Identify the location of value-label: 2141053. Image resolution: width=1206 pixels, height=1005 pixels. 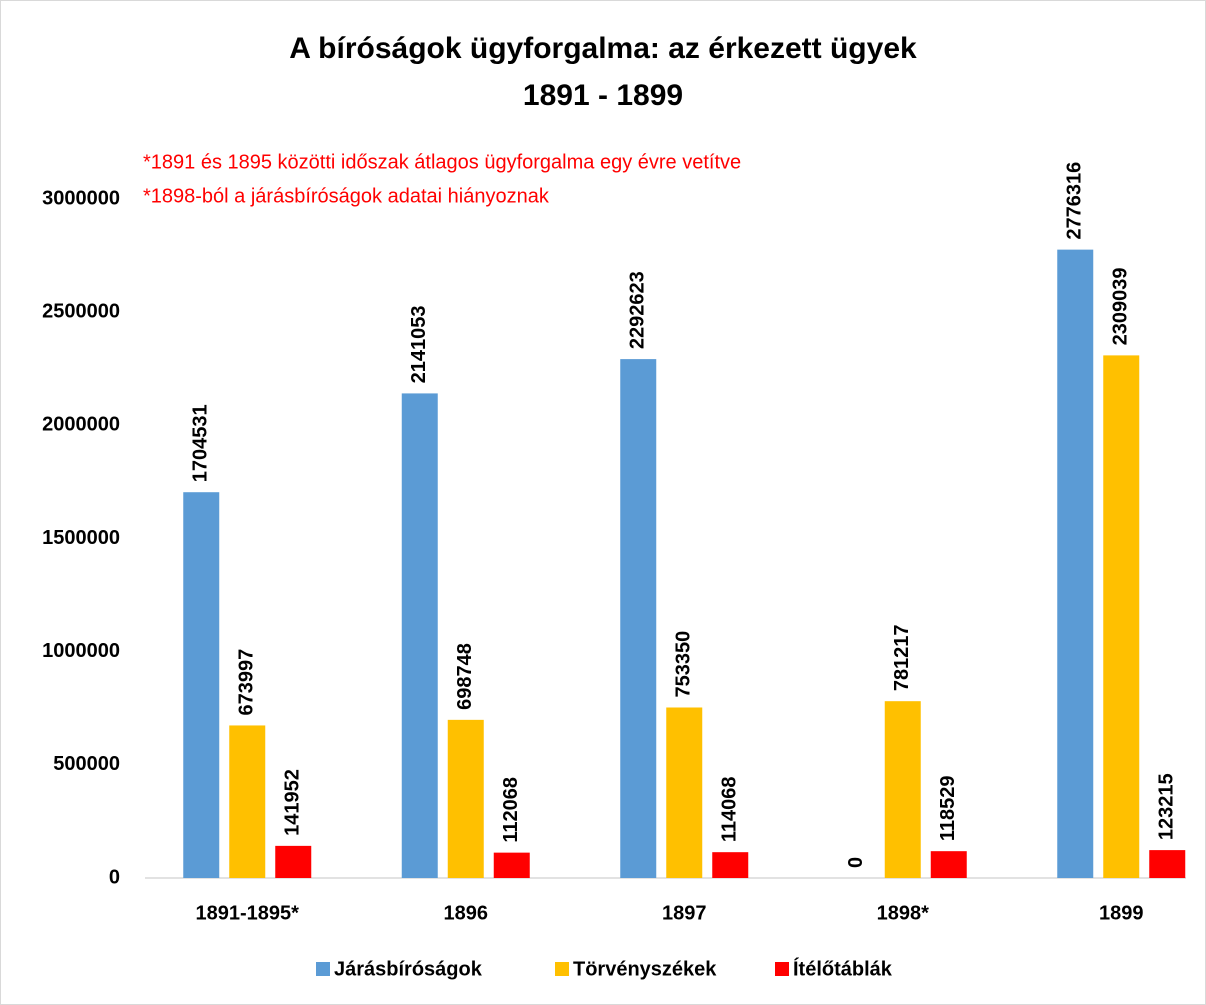
(419, 345).